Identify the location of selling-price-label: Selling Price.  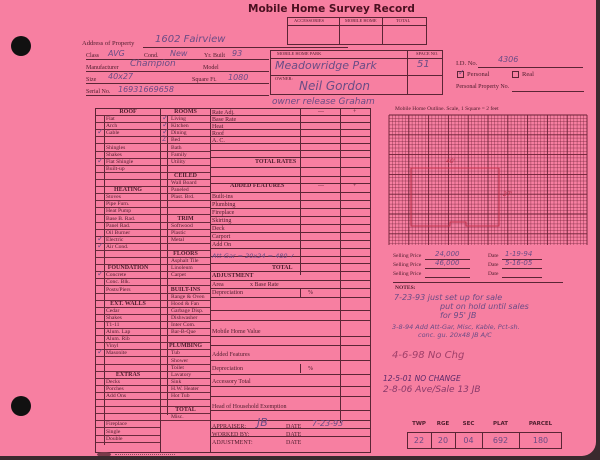
(407, 265).